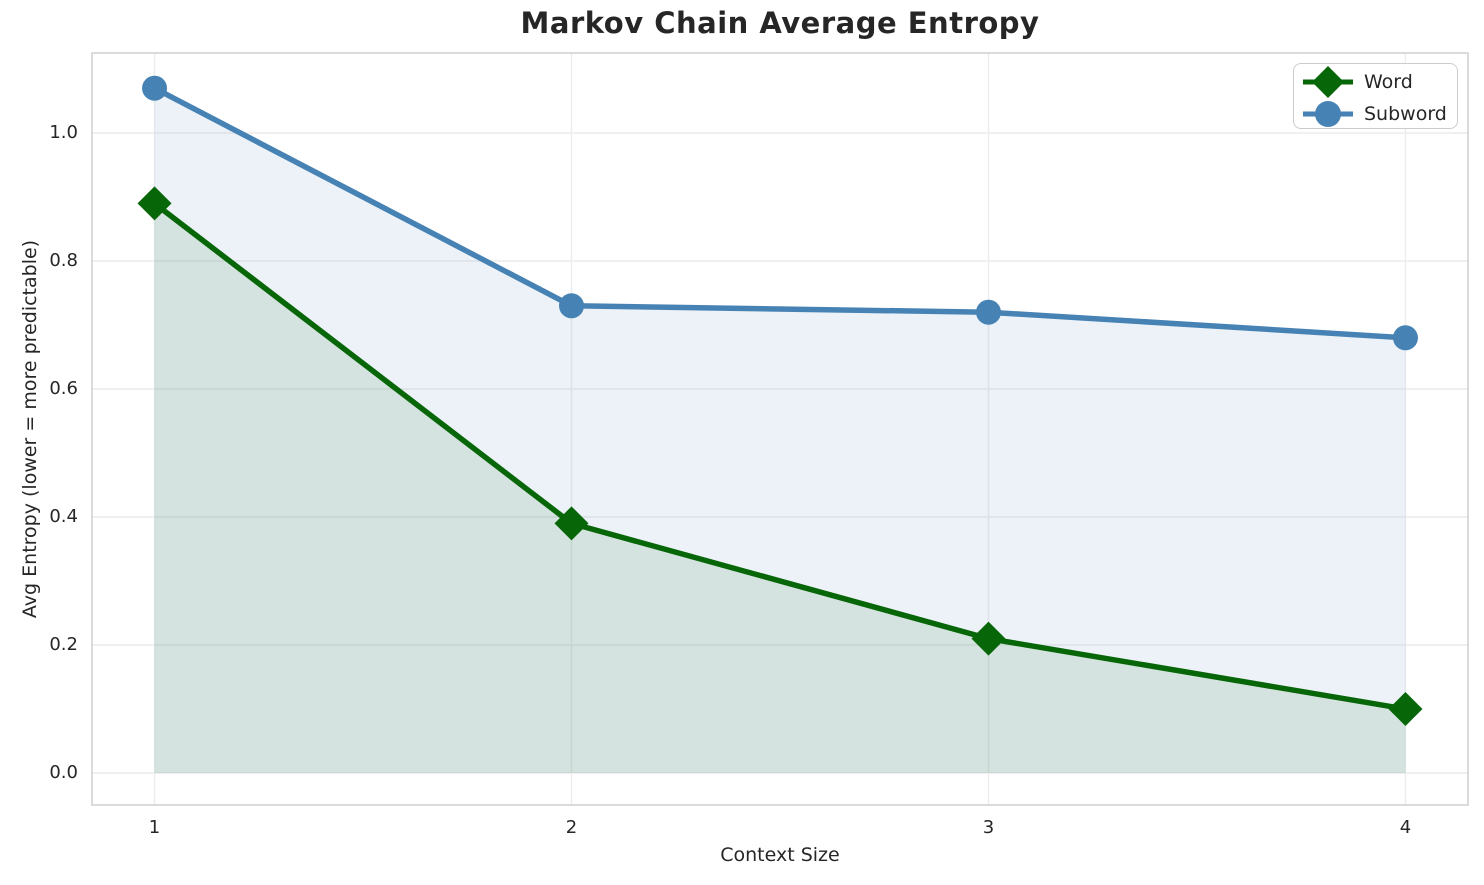  What do you see at coordinates (63, 388) in the screenshot?
I see `y-tick-label: 0.6` at bounding box center [63, 388].